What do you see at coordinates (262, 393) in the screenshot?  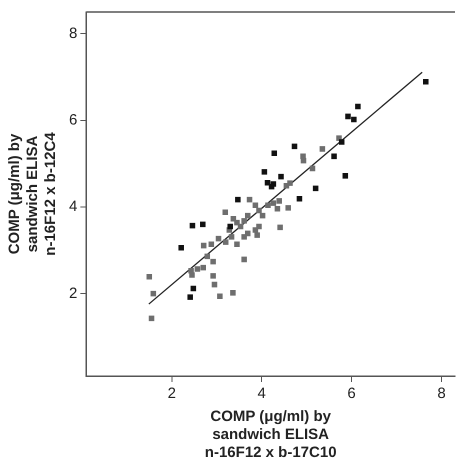 I see `x-tick-label: 4` at bounding box center [262, 393].